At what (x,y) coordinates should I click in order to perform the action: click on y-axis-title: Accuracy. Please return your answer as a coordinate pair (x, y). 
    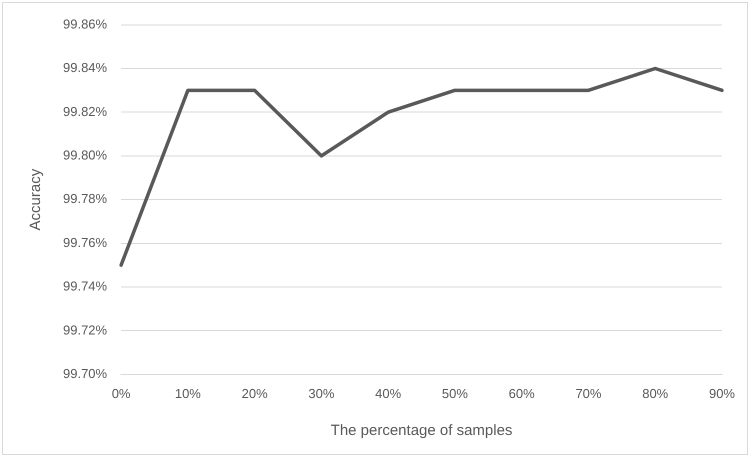
    Looking at the image, I should click on (35, 199).